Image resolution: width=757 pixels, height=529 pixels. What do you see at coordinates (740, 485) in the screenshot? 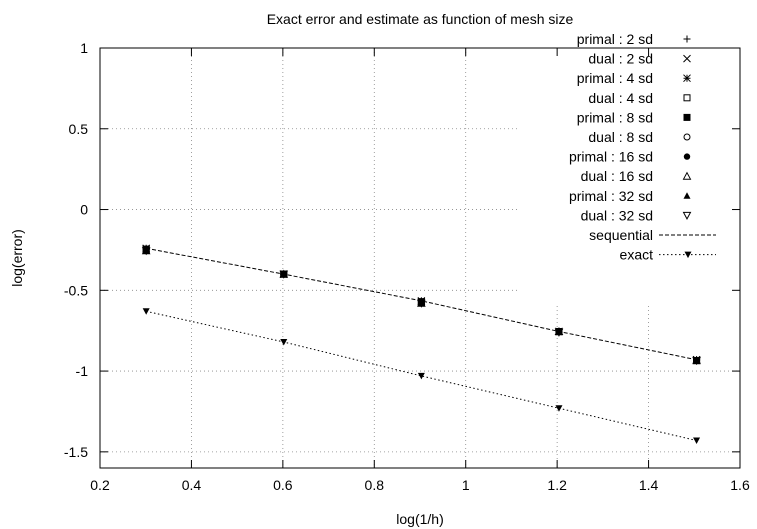
I see `x-tick-label: 1.6` at bounding box center [740, 485].